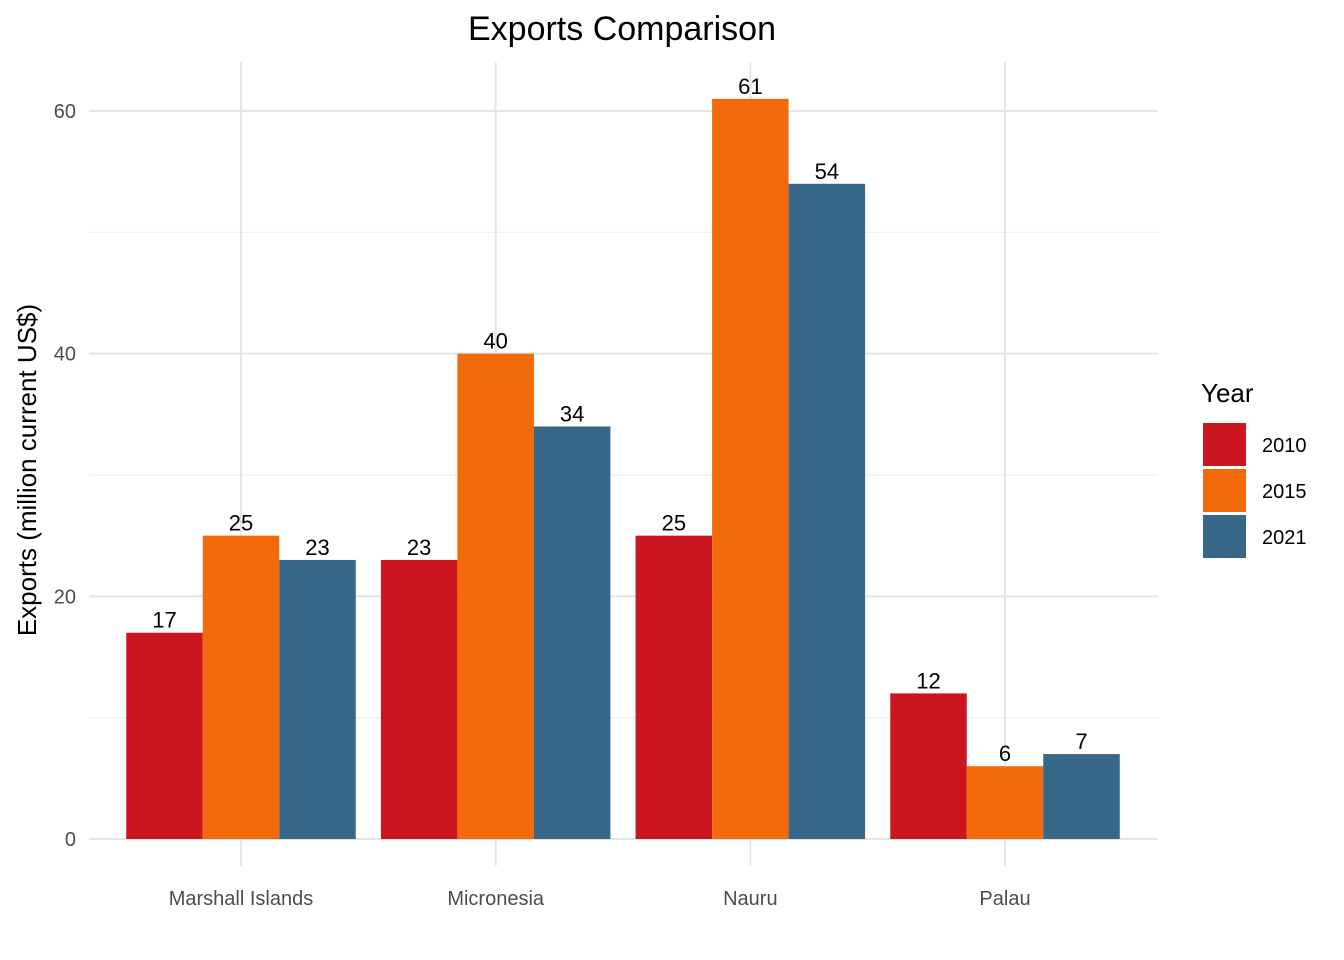 This screenshot has height=960, width=1344. What do you see at coordinates (65, 476) in the screenshot?
I see `y-axis-ticks: 0 20 40 60` at bounding box center [65, 476].